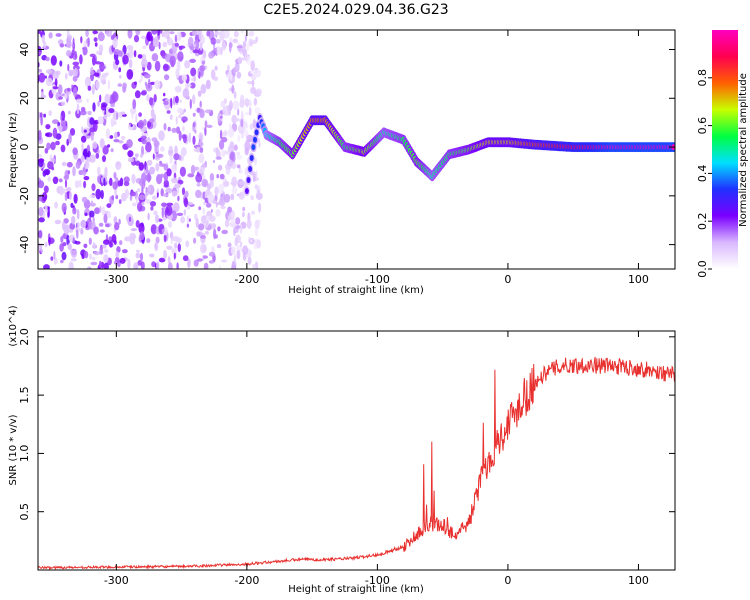 Image resolution: width=750 pixels, height=600 pixels. What do you see at coordinates (253, 147) in the screenshot?
I see `ridge-cell` at bounding box center [253, 147].